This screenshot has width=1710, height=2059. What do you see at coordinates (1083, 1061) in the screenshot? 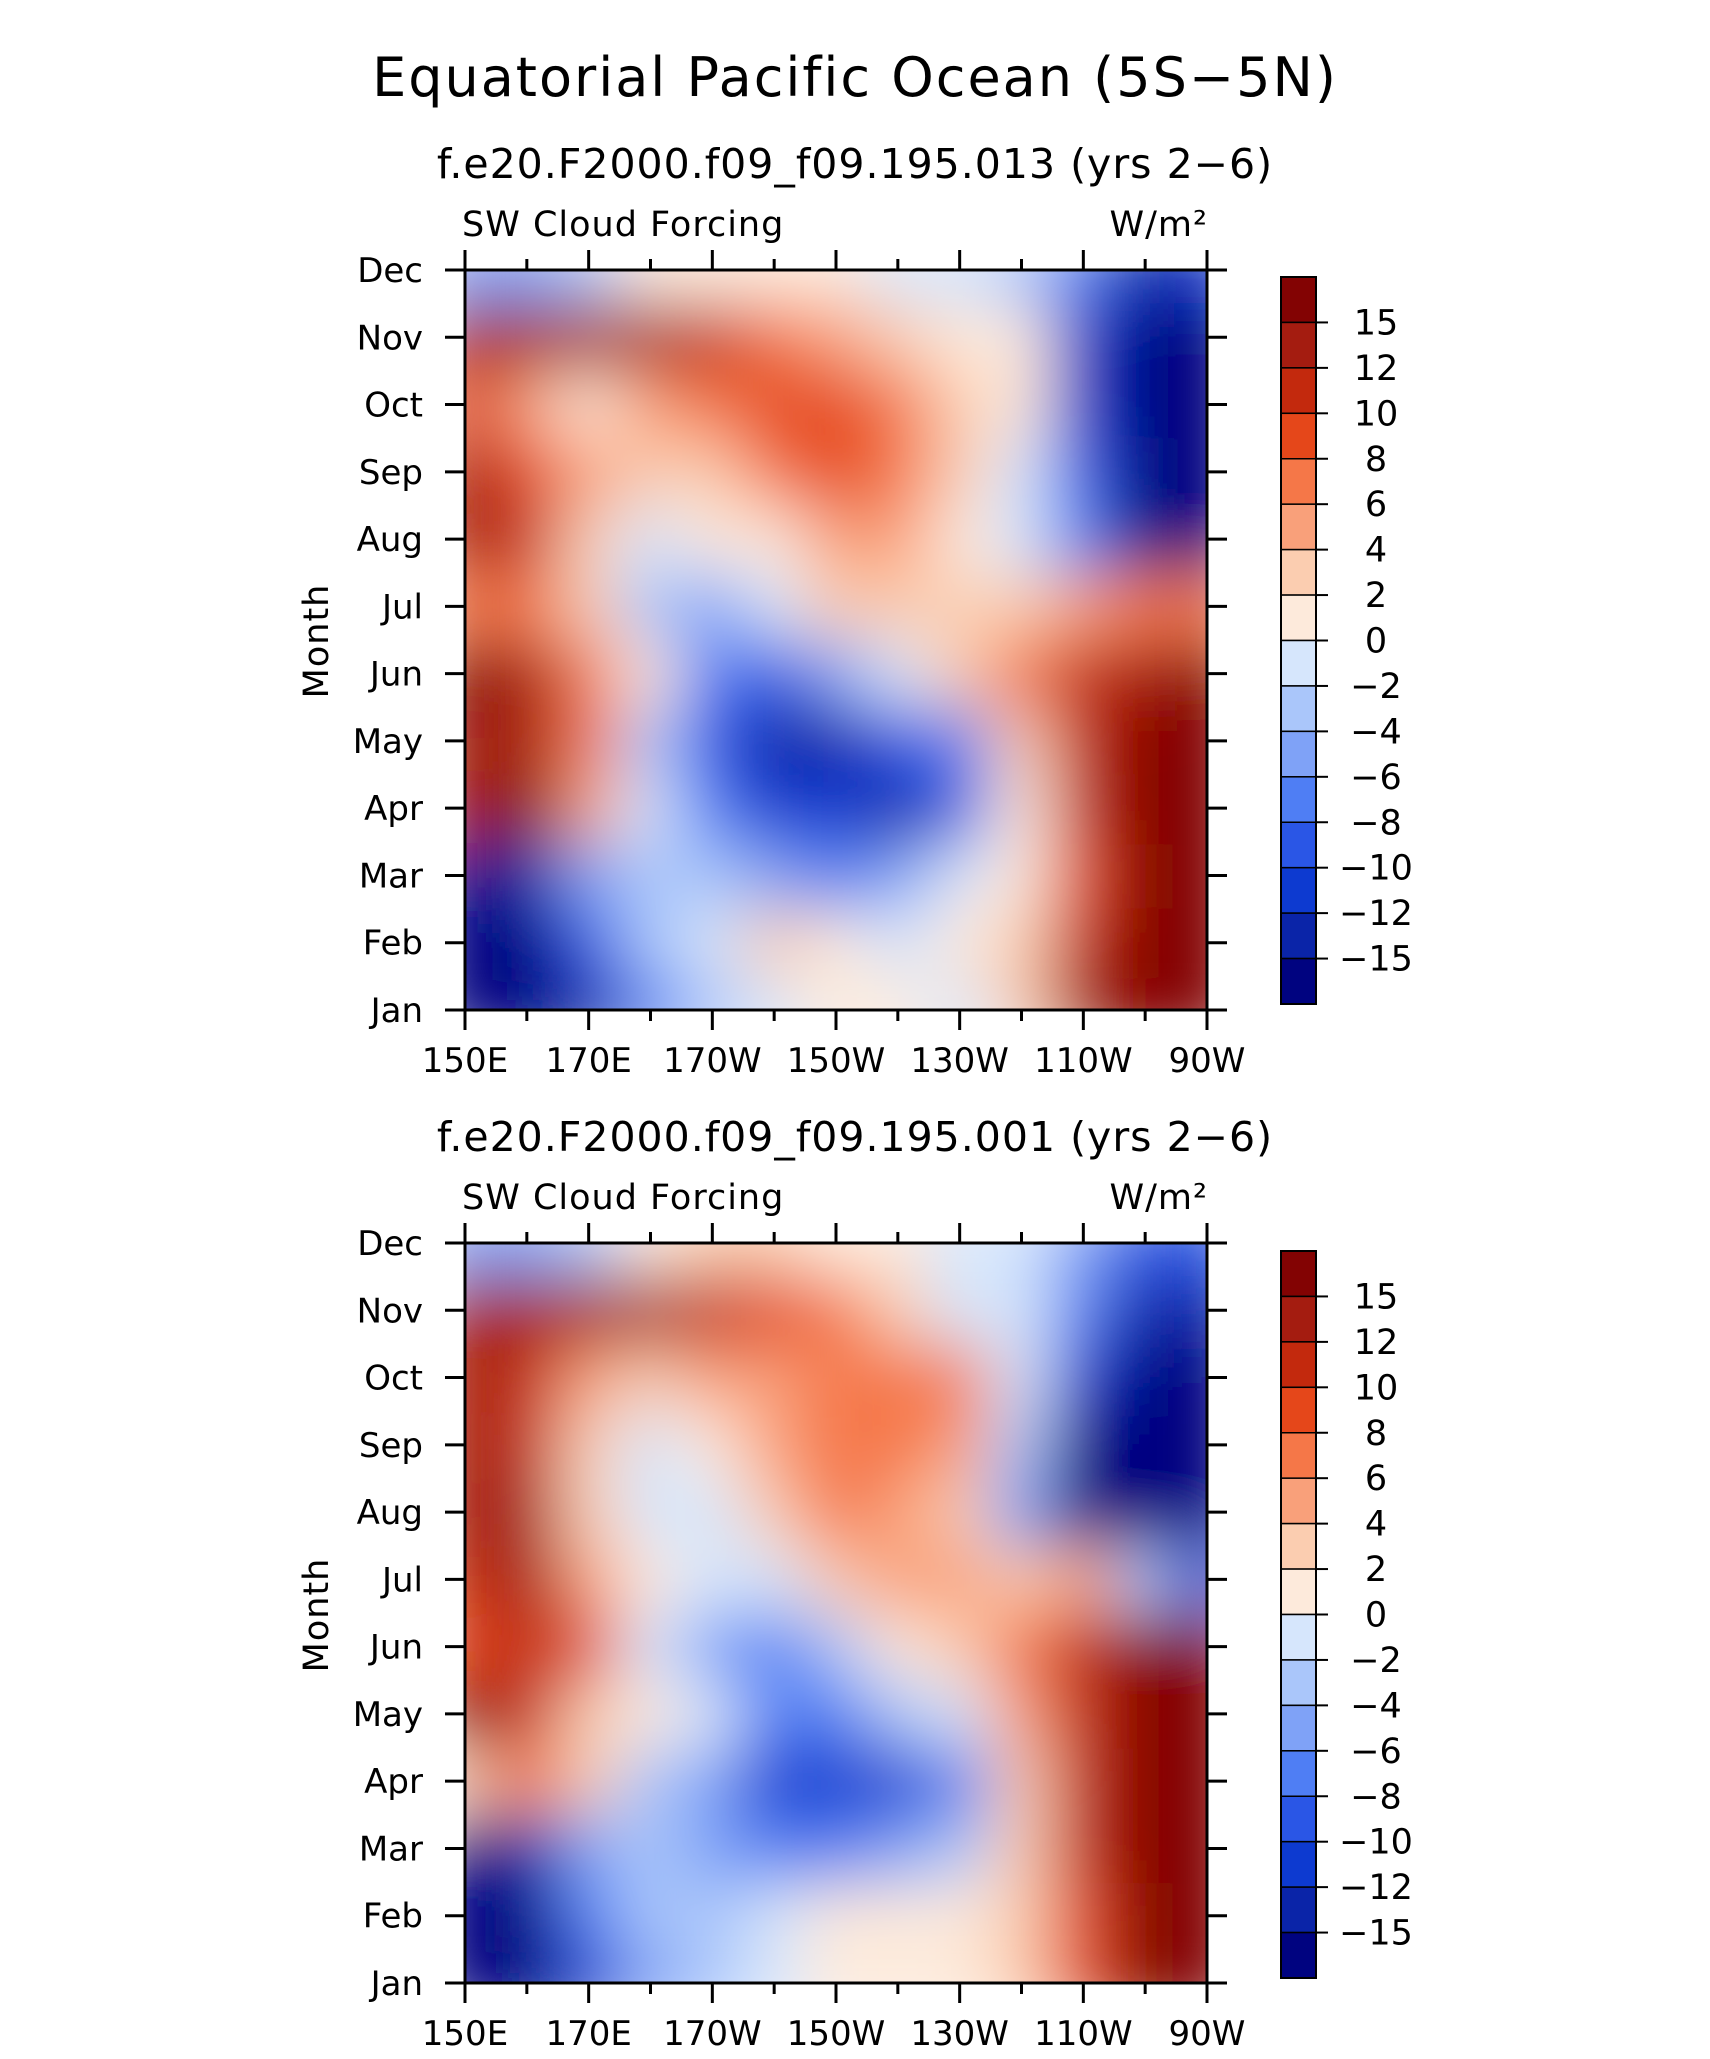
I see `x-tick-label: 110W` at bounding box center [1083, 1061].